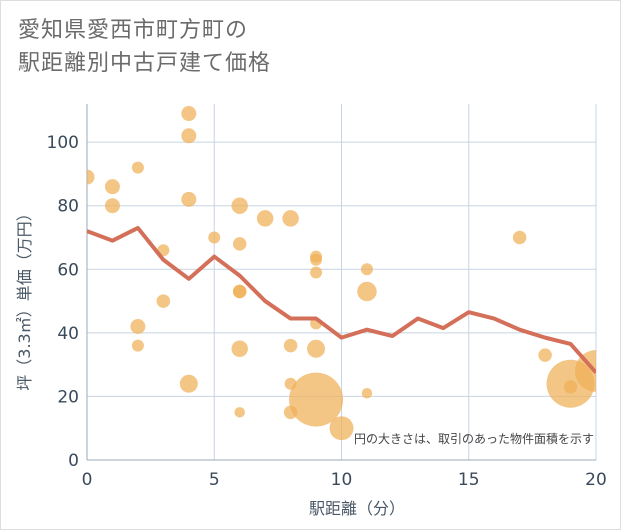  Describe the element at coordinates (214, 480) in the screenshot. I see `x-tick-label: 5` at that location.